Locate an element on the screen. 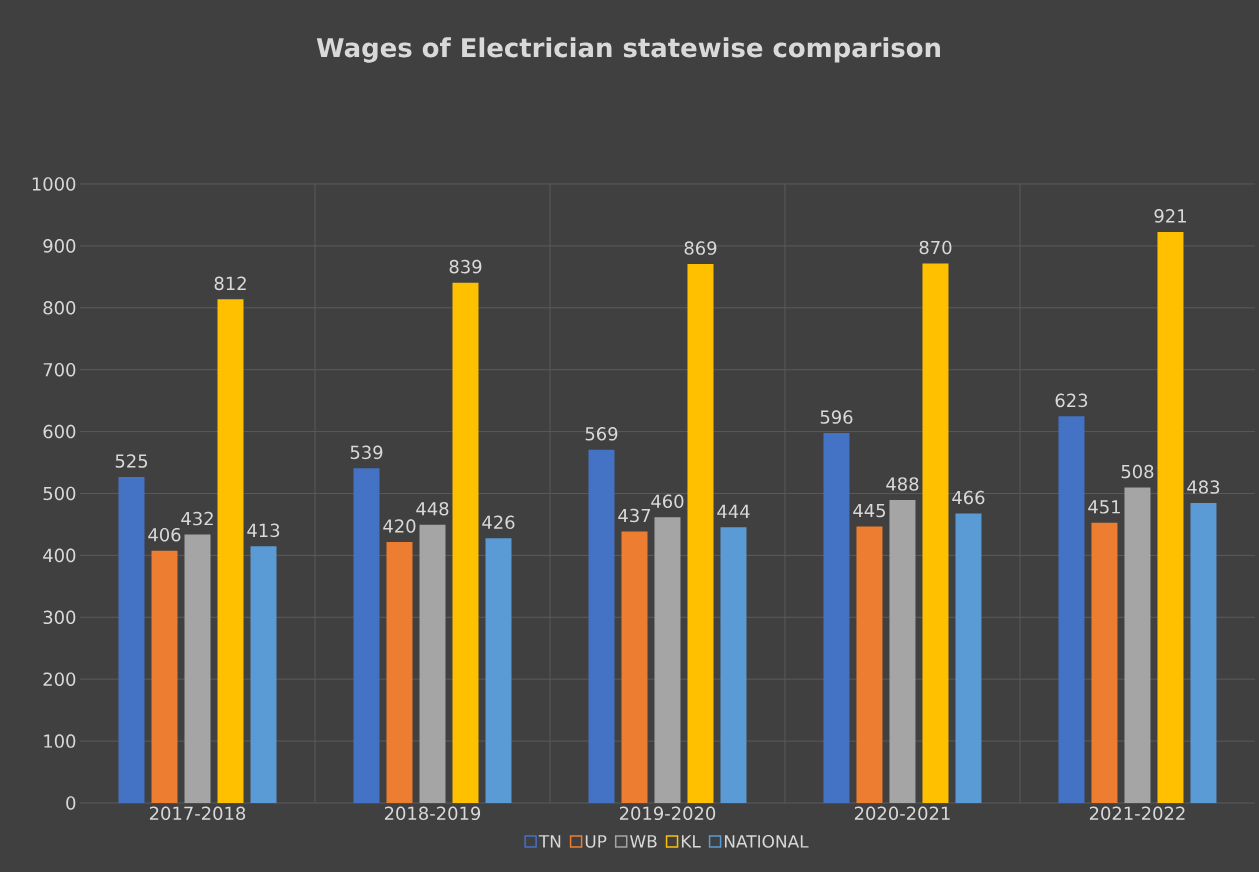 This screenshot has width=1259, height=872. data-label: 406 is located at coordinates (164, 534).